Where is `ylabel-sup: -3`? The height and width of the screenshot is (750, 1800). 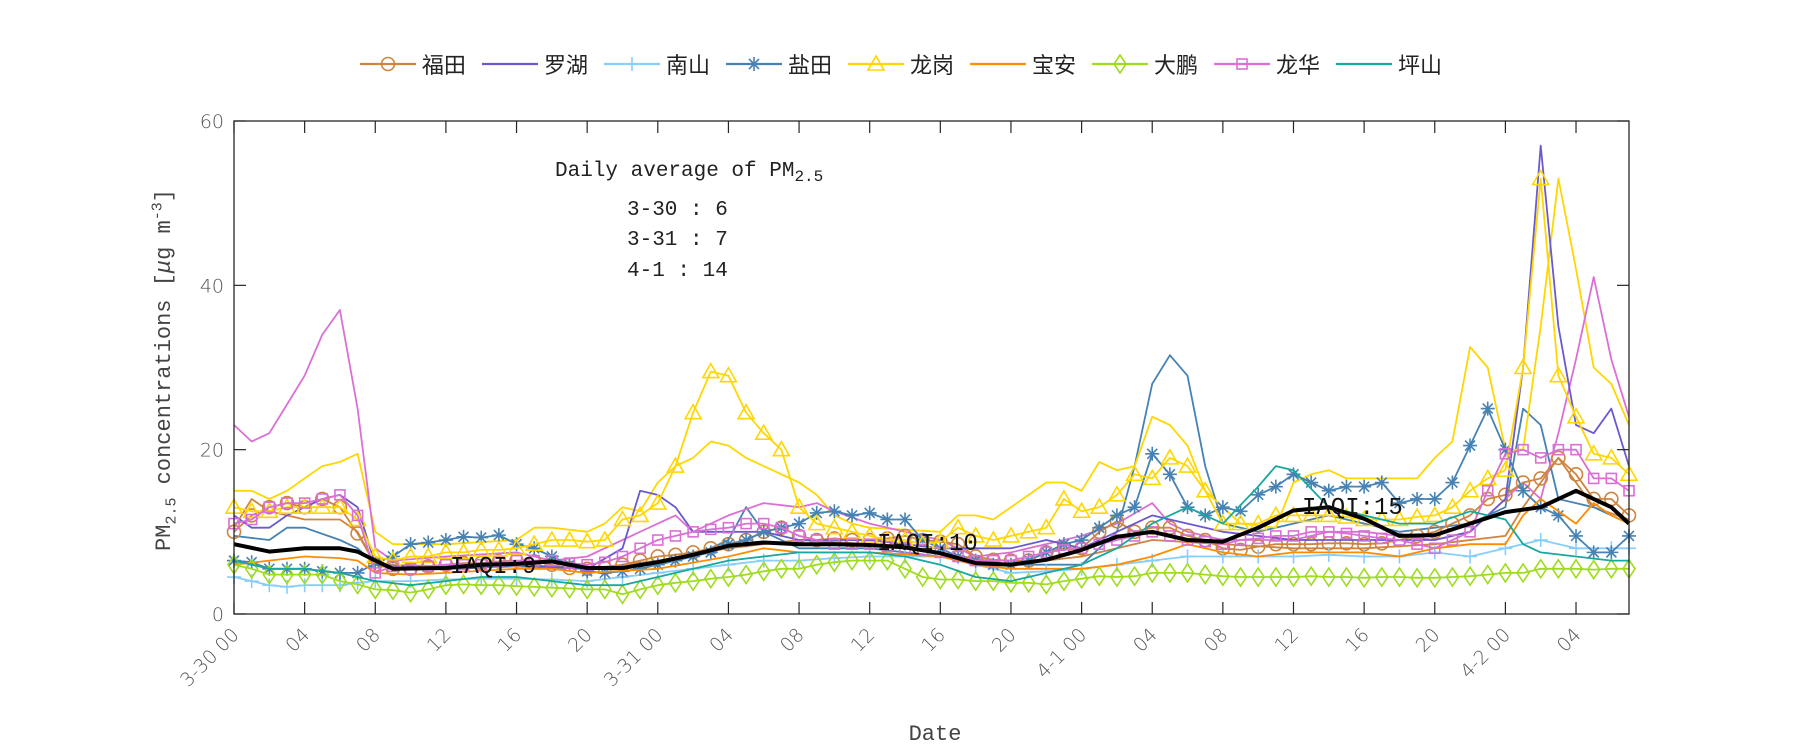 ylabel-sup: -3 is located at coordinates (158, 211).